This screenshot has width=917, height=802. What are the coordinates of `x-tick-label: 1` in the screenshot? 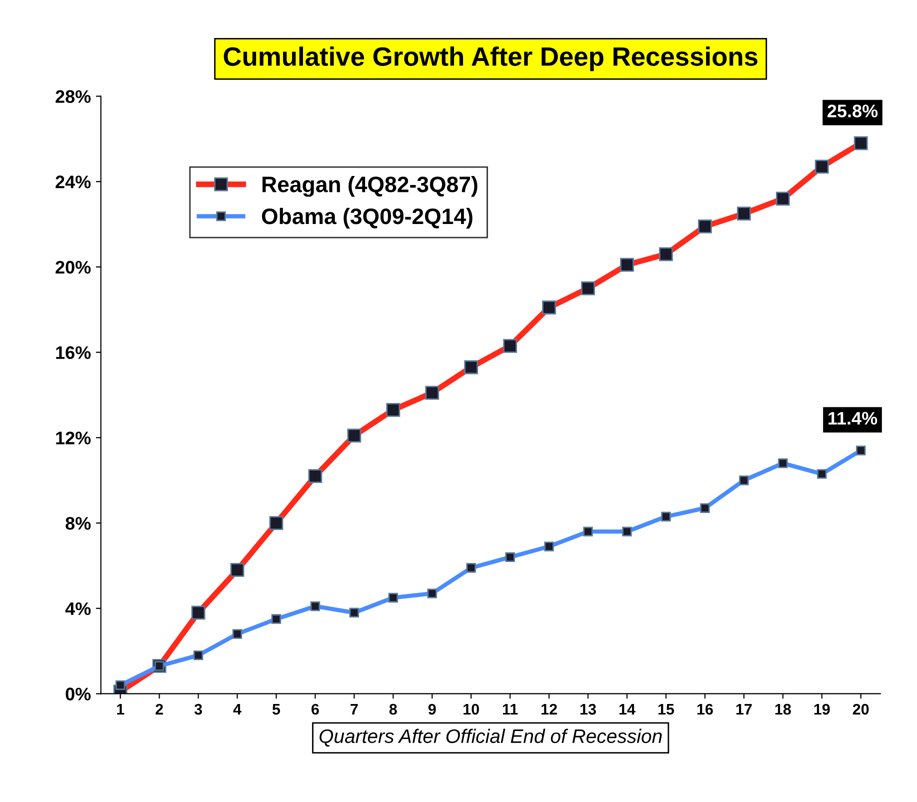 It's located at (120, 709).